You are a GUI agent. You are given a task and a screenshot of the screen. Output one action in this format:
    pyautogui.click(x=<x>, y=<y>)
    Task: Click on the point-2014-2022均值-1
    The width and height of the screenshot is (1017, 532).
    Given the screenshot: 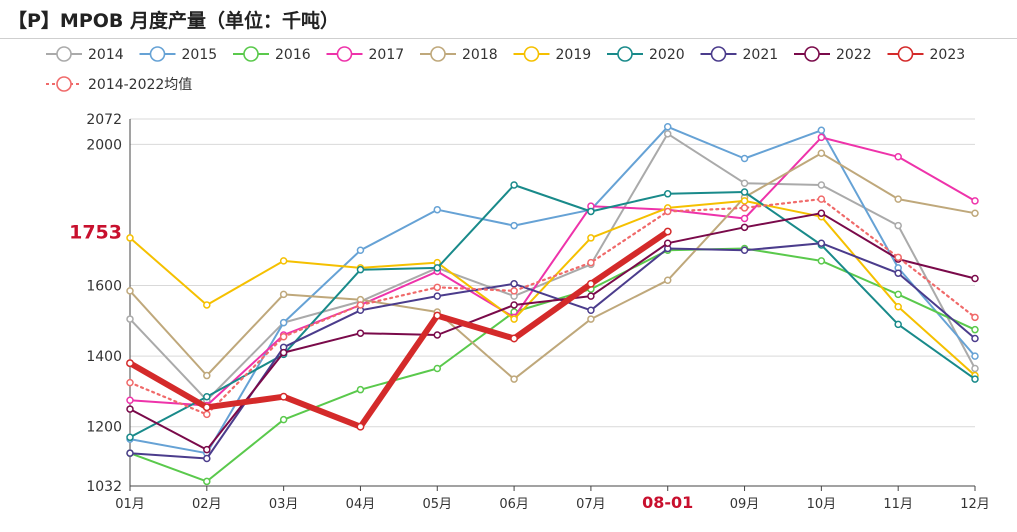 What is the action you would take?
    pyautogui.click(x=207, y=414)
    